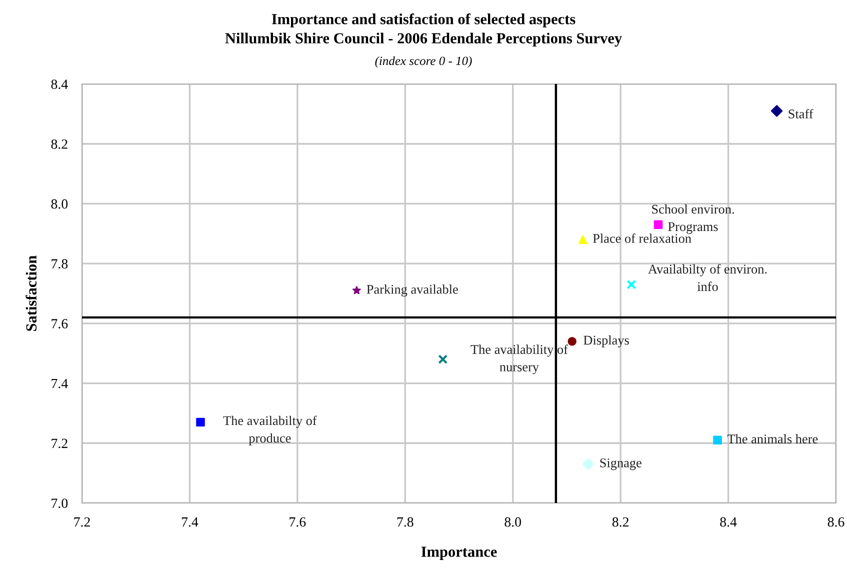 This screenshot has width=847, height=575. What do you see at coordinates (31, 293) in the screenshot?
I see `y-axis-title: Satisfaction` at bounding box center [31, 293].